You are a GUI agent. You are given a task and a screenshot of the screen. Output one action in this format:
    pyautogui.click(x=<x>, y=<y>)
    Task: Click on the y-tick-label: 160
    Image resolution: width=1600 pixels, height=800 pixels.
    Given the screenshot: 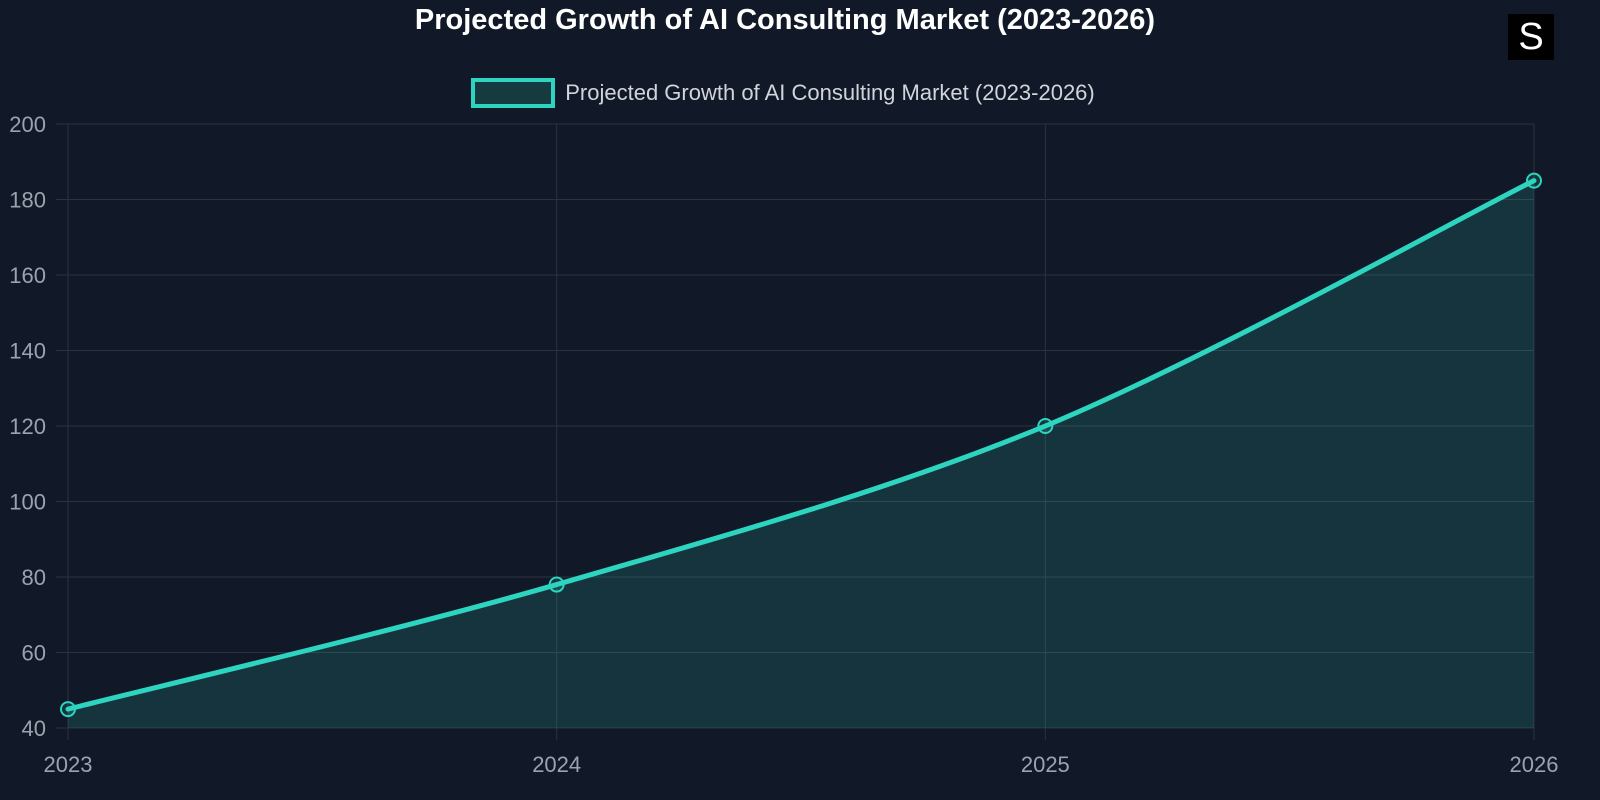 What is the action you would take?
    pyautogui.click(x=27, y=275)
    